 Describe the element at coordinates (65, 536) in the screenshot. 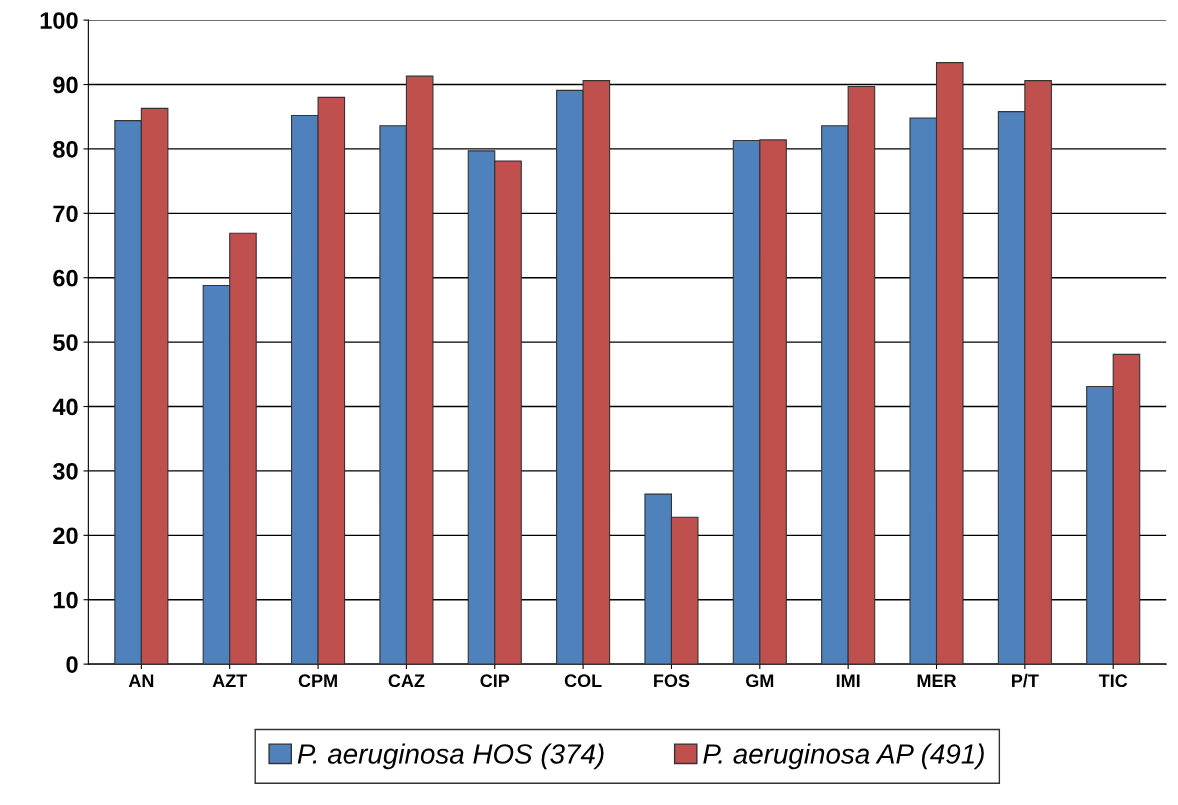

I see `y-tick-label: 20` at that location.